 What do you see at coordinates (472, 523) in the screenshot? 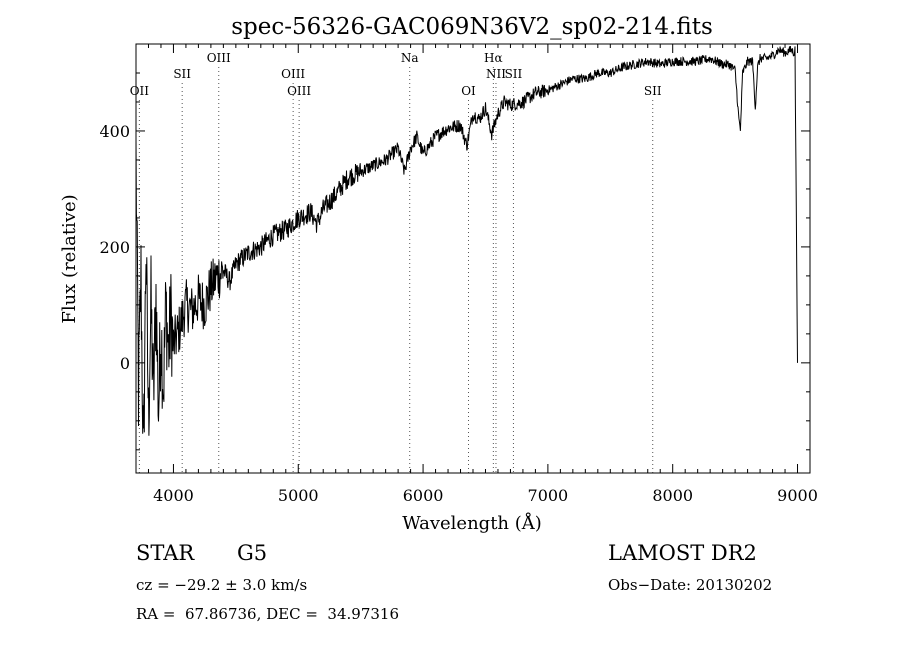
I see `x-axis-label: Wavelength (Å)` at bounding box center [472, 523].